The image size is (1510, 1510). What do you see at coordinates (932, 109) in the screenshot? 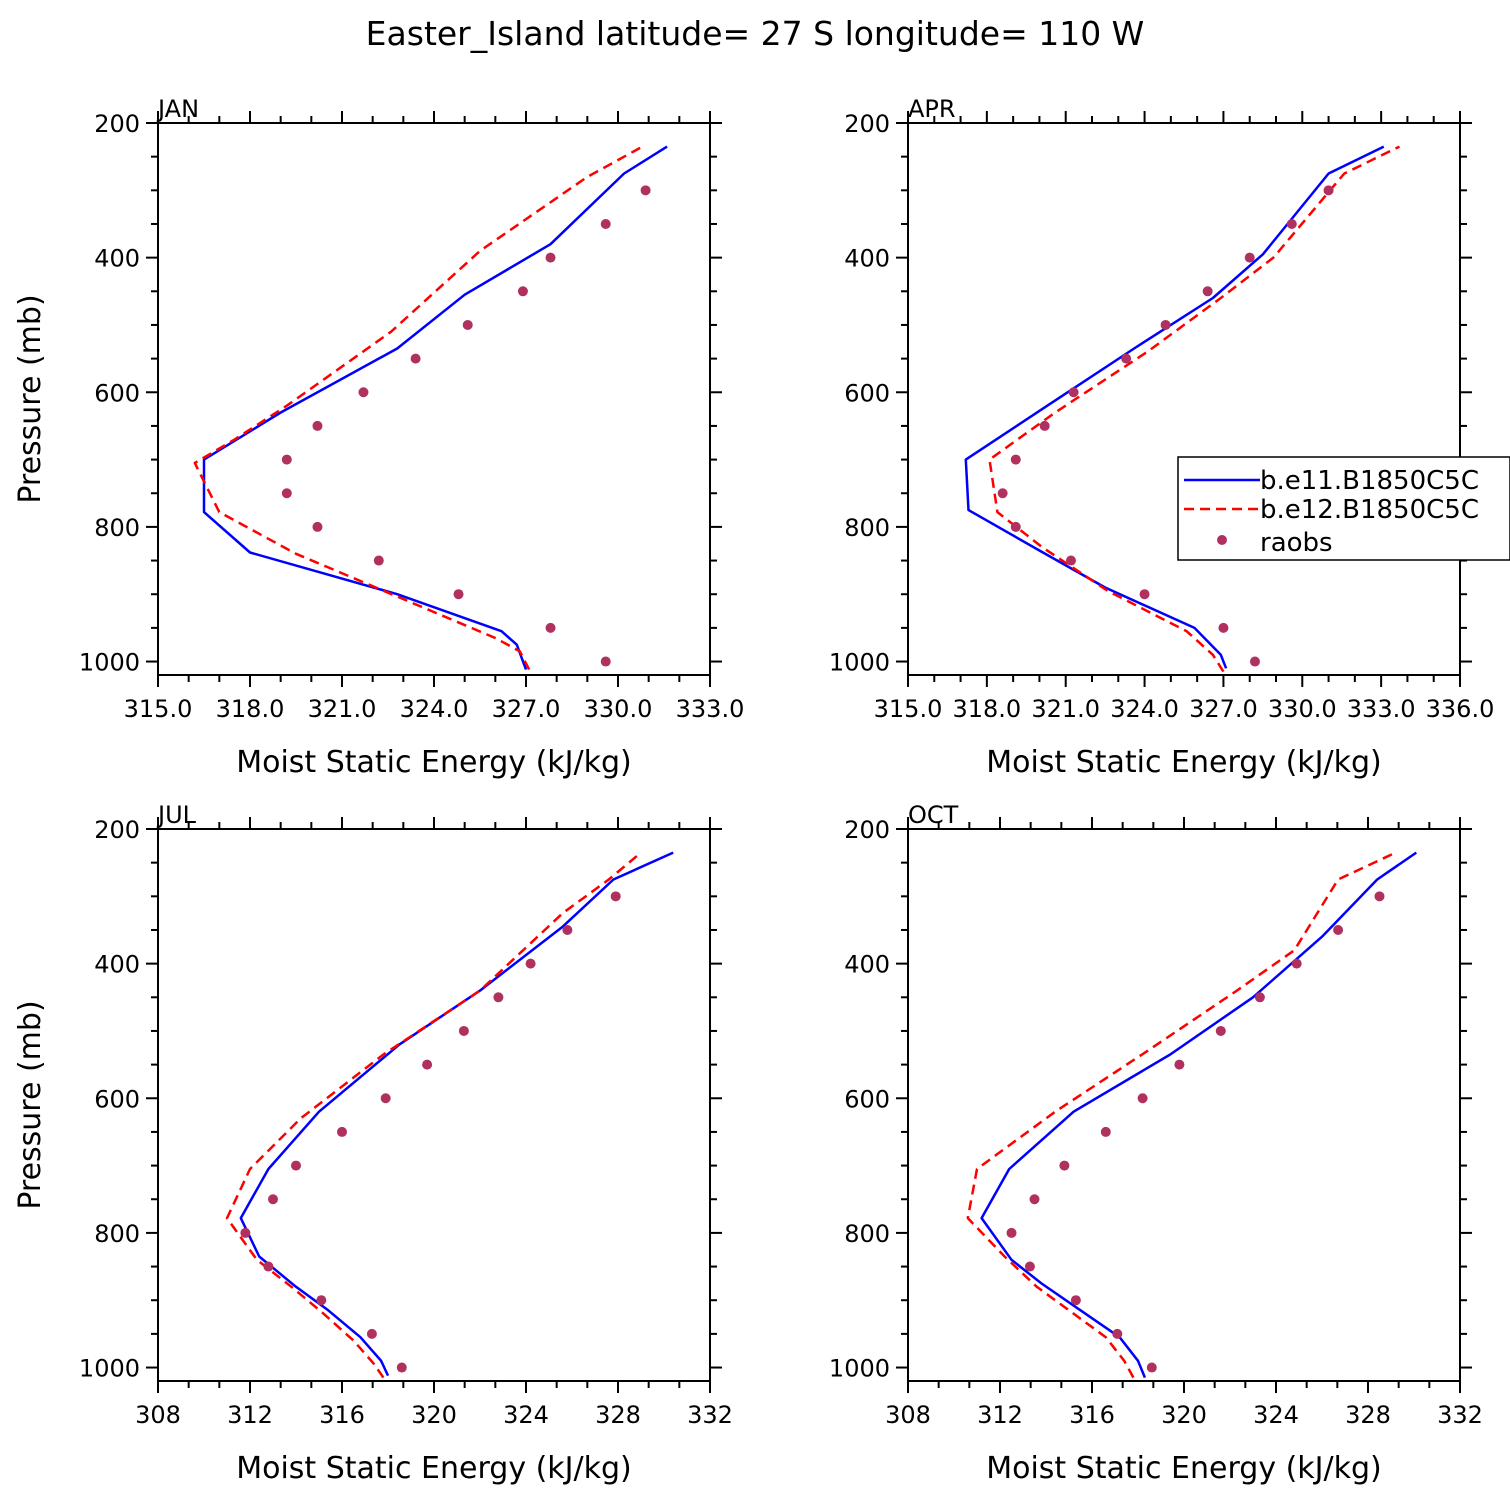
I see `panel-title: APR` at bounding box center [932, 109].